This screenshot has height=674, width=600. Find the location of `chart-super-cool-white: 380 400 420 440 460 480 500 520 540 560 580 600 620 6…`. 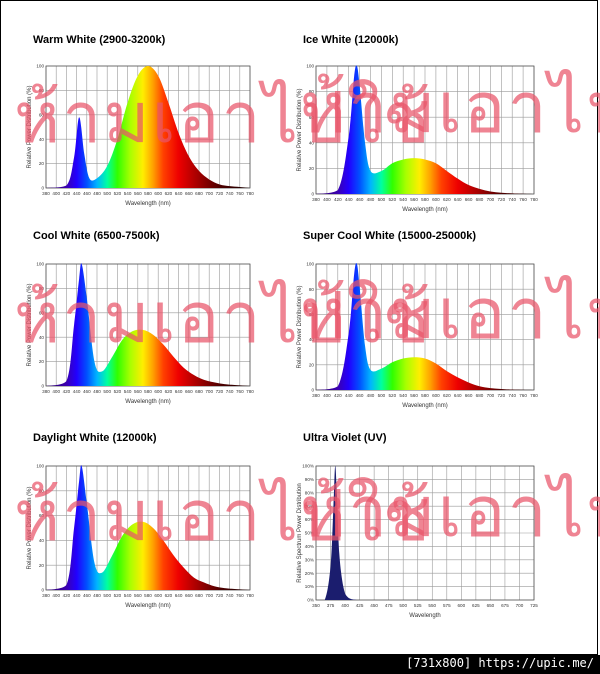

chart-super-cool-white: 380 400 420 440 460 480 500 520 540 560 580 600 620 6… is located at coordinates (417, 335).